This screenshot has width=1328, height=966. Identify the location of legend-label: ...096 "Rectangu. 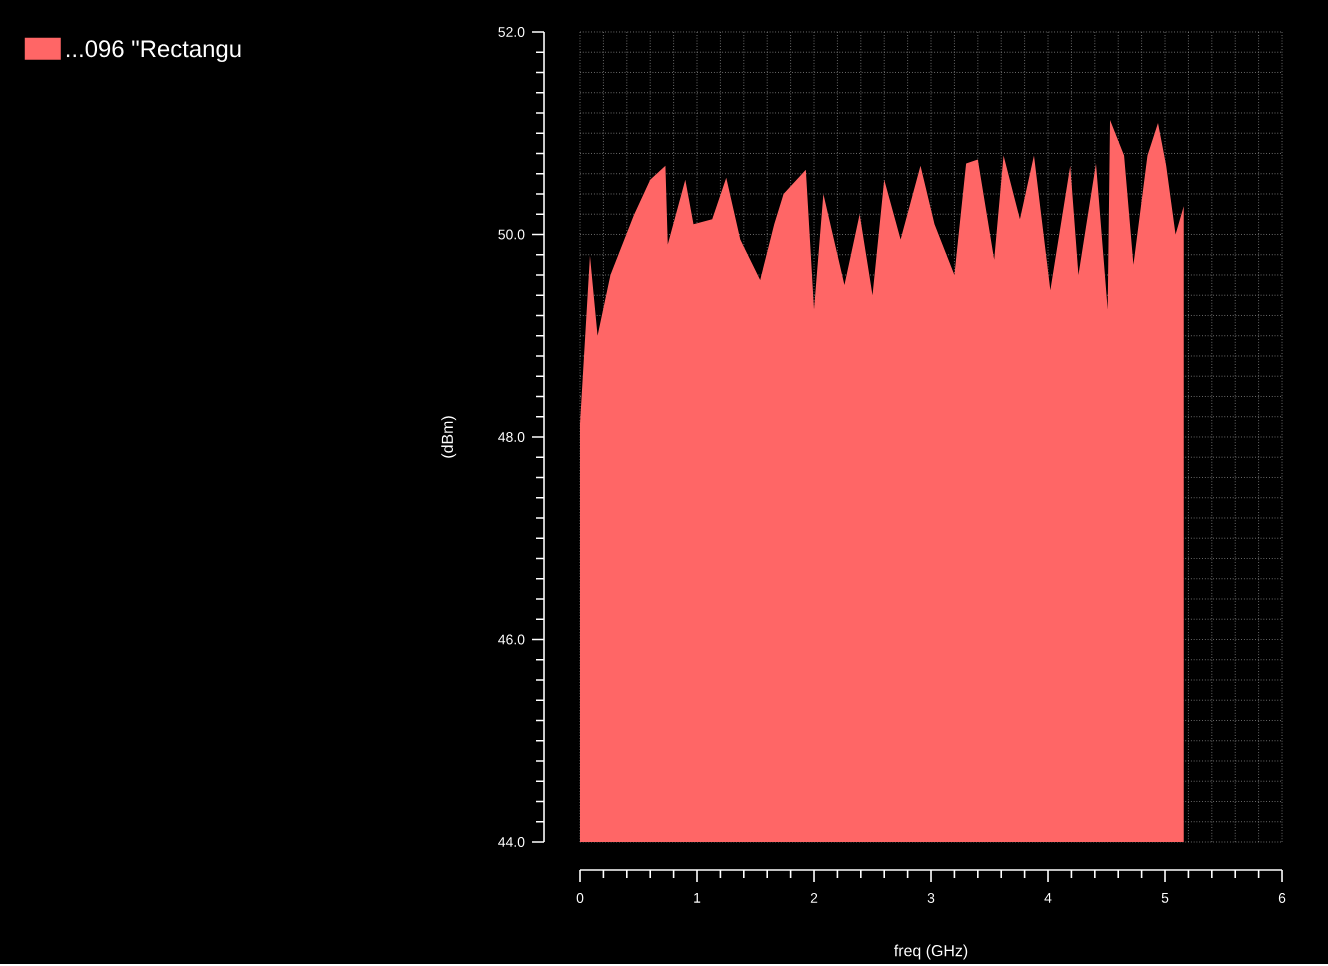
(153, 51).